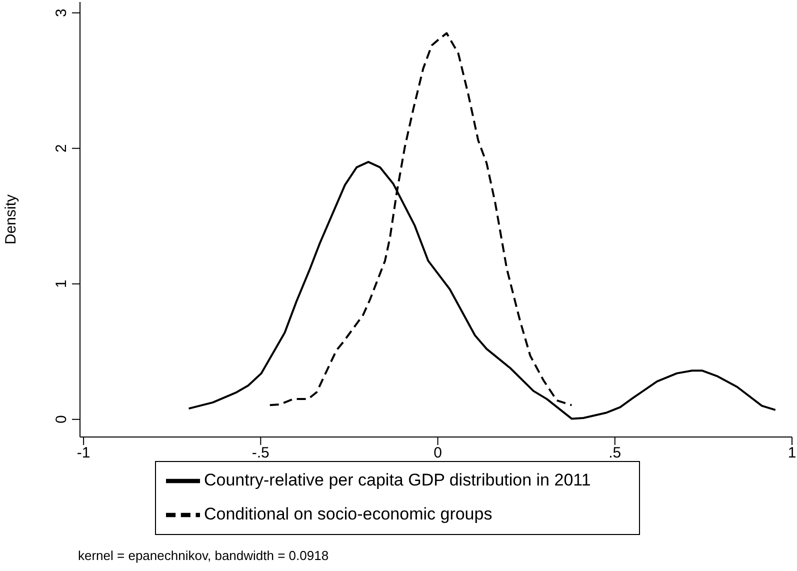 This screenshot has width=797, height=571. Describe the element at coordinates (261, 453) in the screenshot. I see `x-tick-label: -.5` at that location.